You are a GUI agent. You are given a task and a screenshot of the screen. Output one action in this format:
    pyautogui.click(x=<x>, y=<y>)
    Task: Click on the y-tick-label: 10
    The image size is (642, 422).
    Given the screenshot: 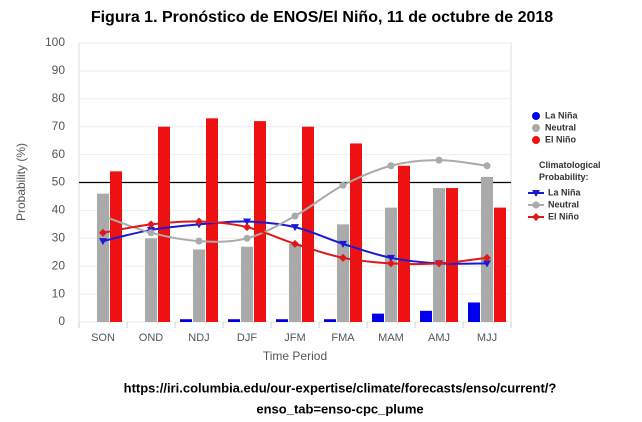 What is the action you would take?
    pyautogui.click(x=59, y=293)
    